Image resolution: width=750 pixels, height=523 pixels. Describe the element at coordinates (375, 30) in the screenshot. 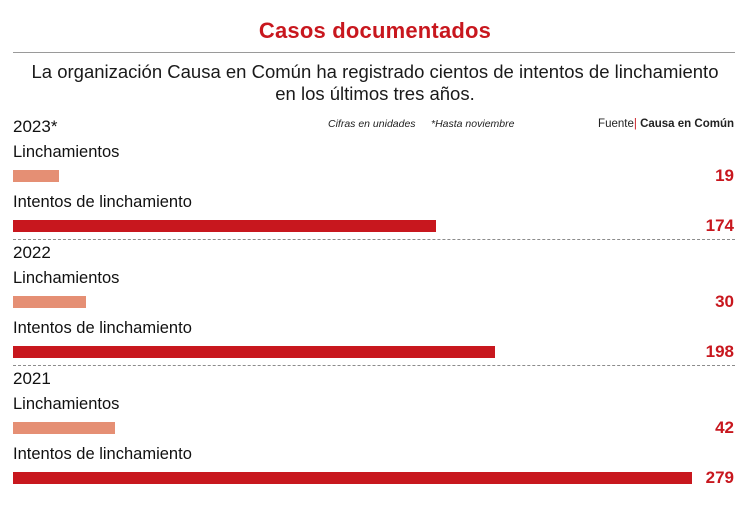

I see `chart-title: Casos documentados` at that location.